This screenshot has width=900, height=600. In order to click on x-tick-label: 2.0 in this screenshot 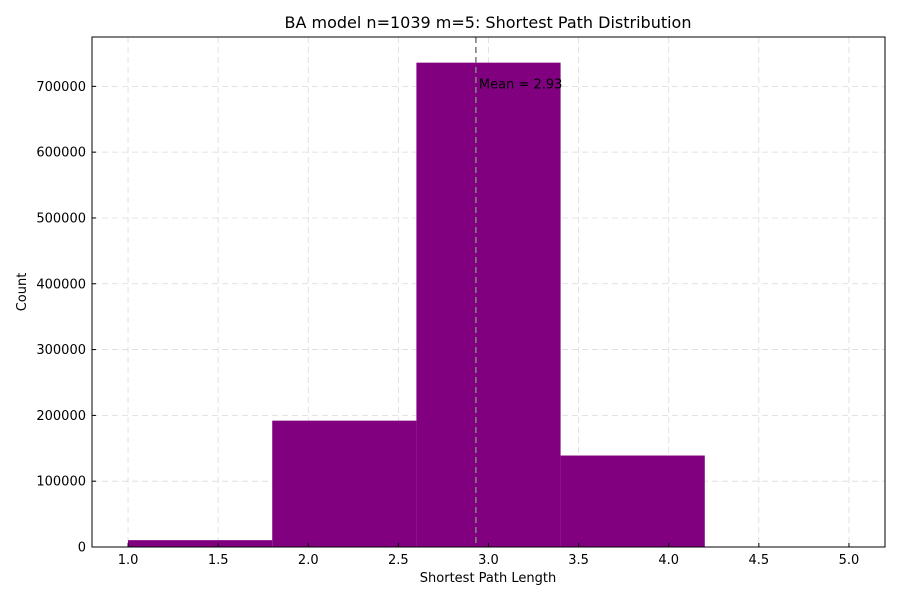, I will do `click(308, 560)`.